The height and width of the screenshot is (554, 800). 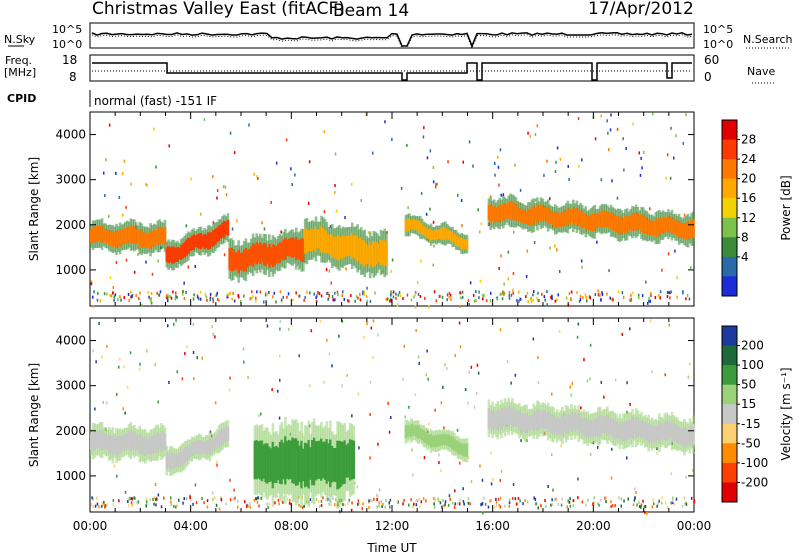 What do you see at coordinates (21, 98) in the screenshot?
I see `cpid-label: CPID` at bounding box center [21, 98].